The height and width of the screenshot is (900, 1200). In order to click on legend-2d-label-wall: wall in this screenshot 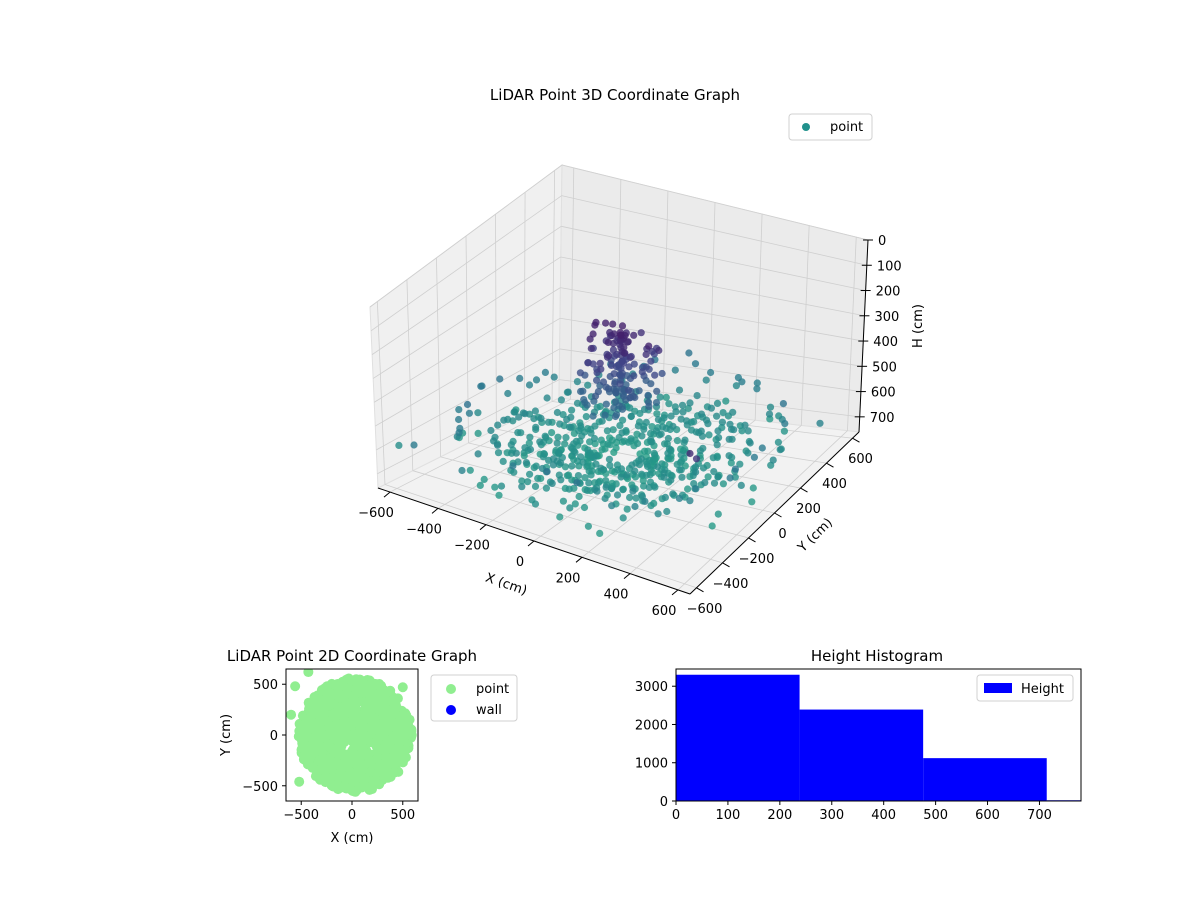, I will do `click(489, 710)`.